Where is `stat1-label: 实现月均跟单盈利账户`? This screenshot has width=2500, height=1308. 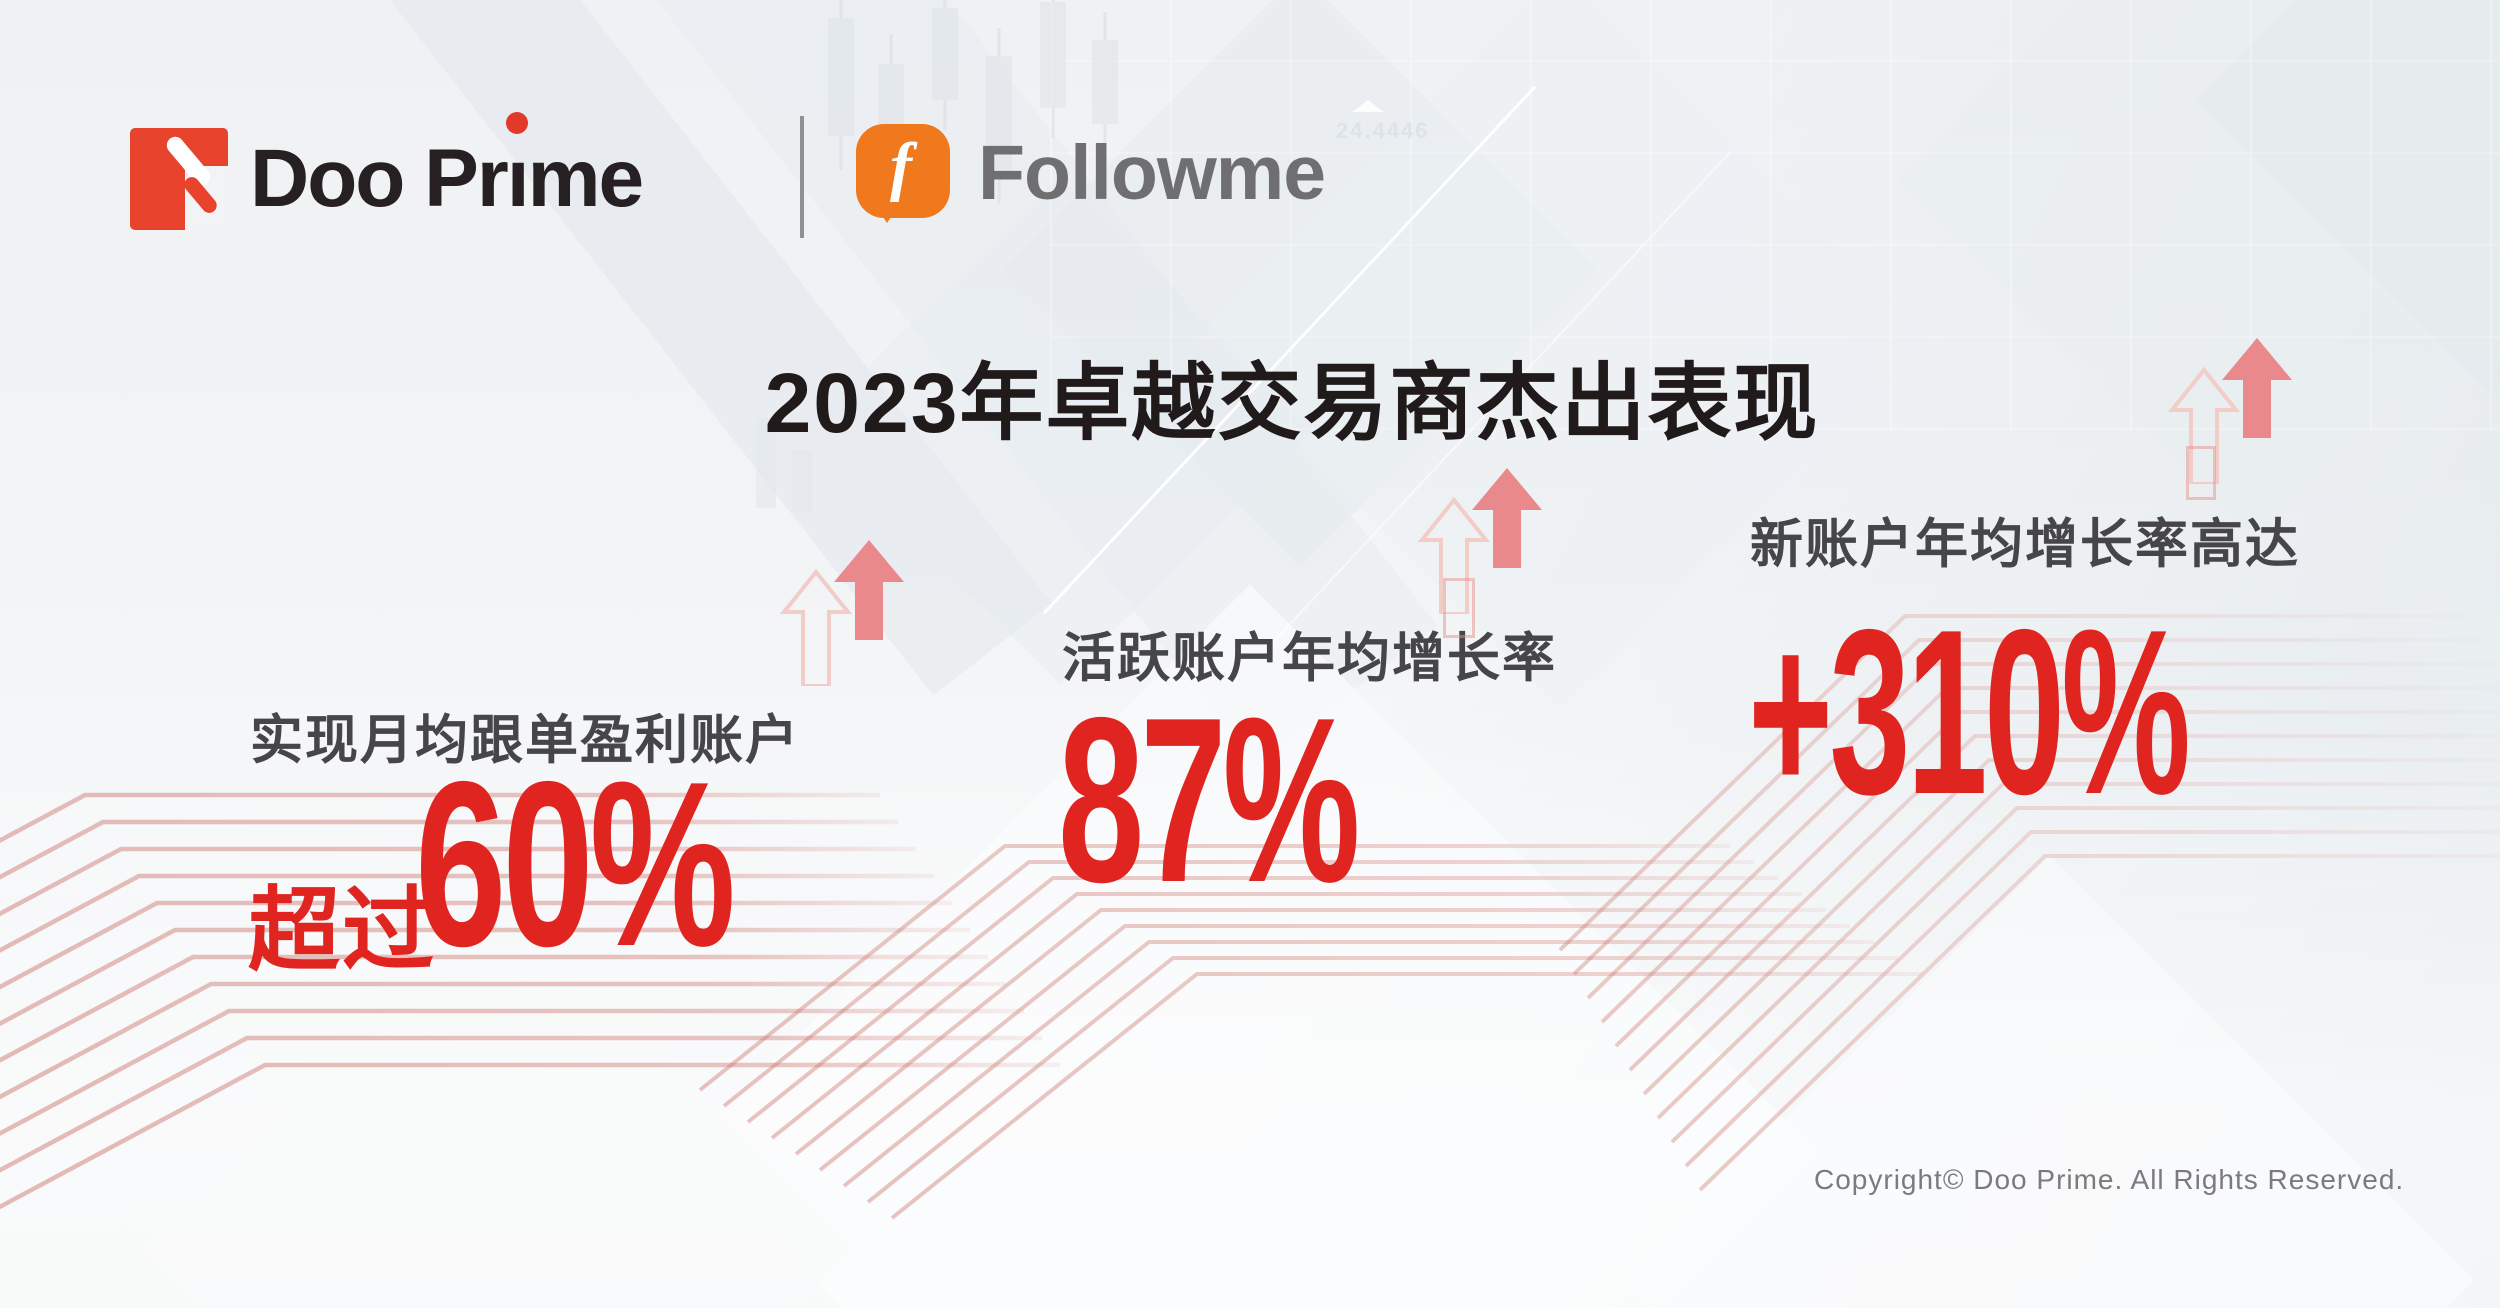 stat1-label: 实现月均跟单盈利账户 is located at coordinates (525, 740).